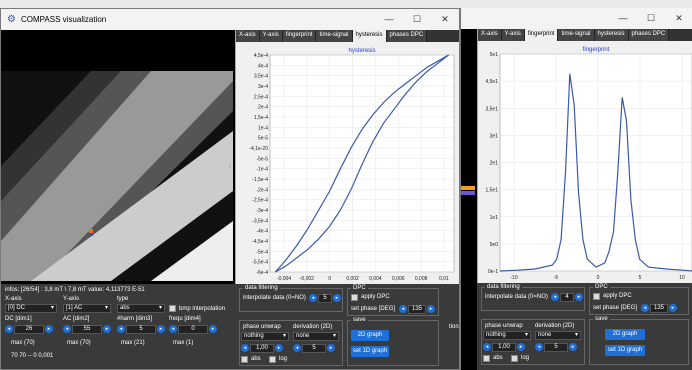  I want to click on type-select: abs, so click(141, 308).